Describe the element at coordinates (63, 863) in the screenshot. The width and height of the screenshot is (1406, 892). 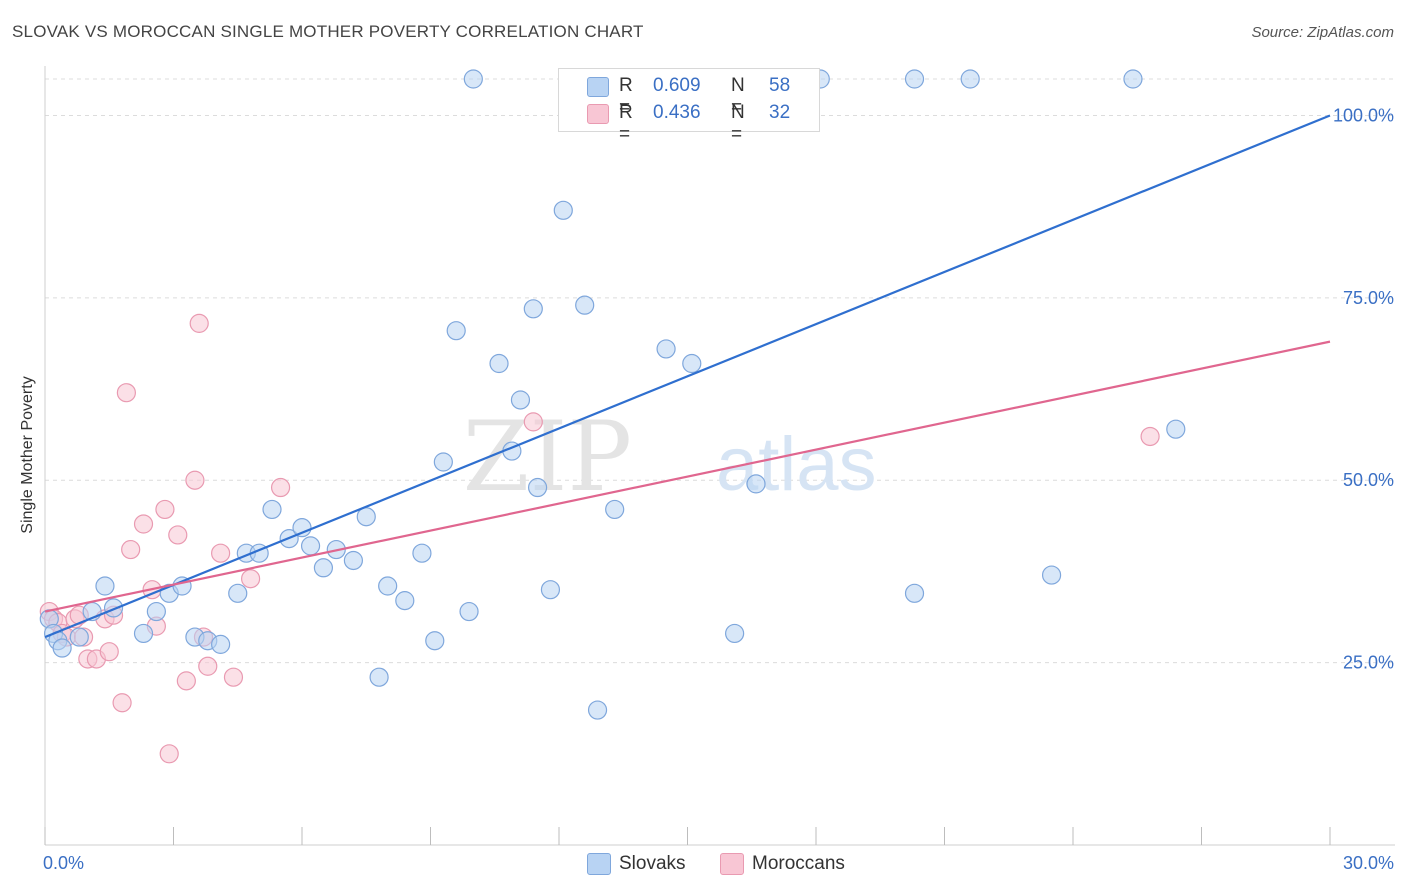
I see `x-tick-label: 0.0%` at that location.